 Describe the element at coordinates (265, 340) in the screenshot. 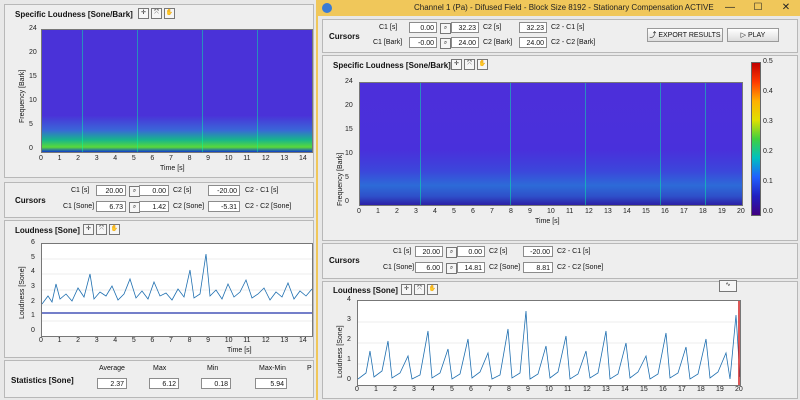

I see `x-tick-label: 12` at that location.